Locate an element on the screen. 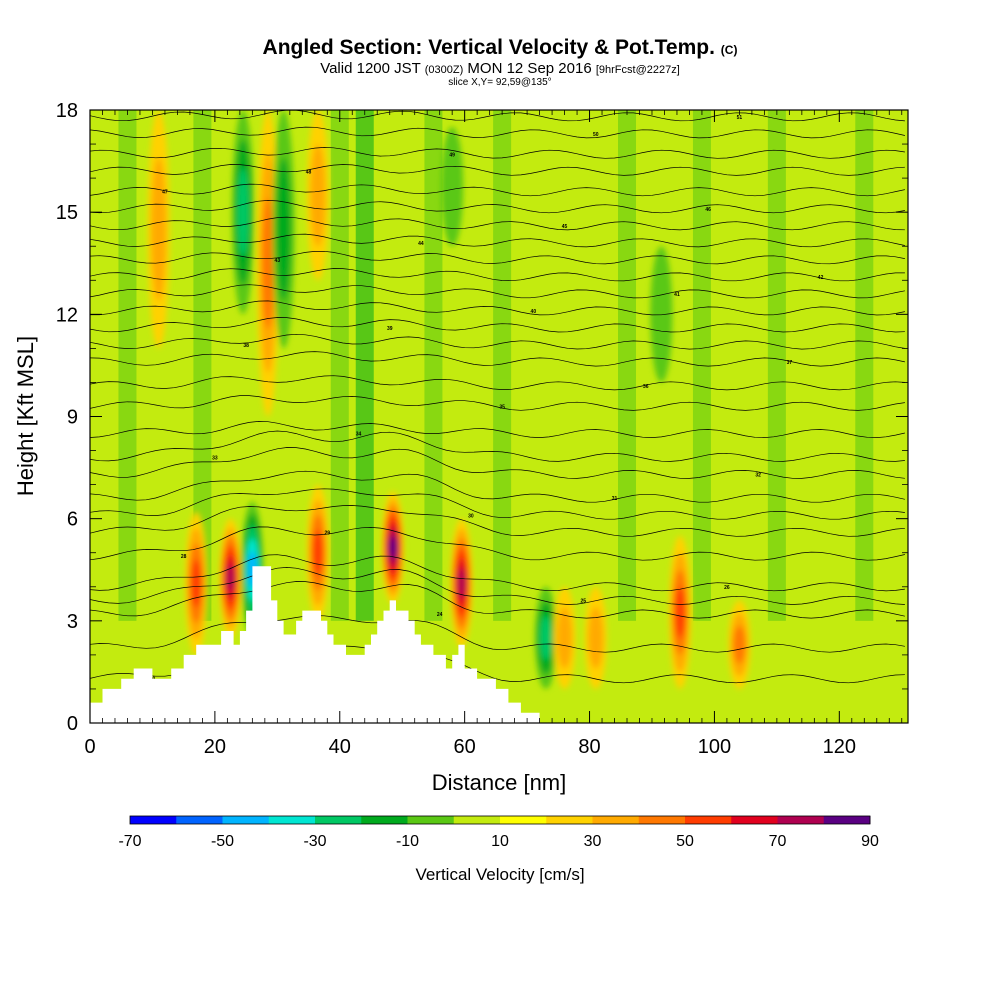  chart-title-units: (C) is located at coordinates (729, 50).